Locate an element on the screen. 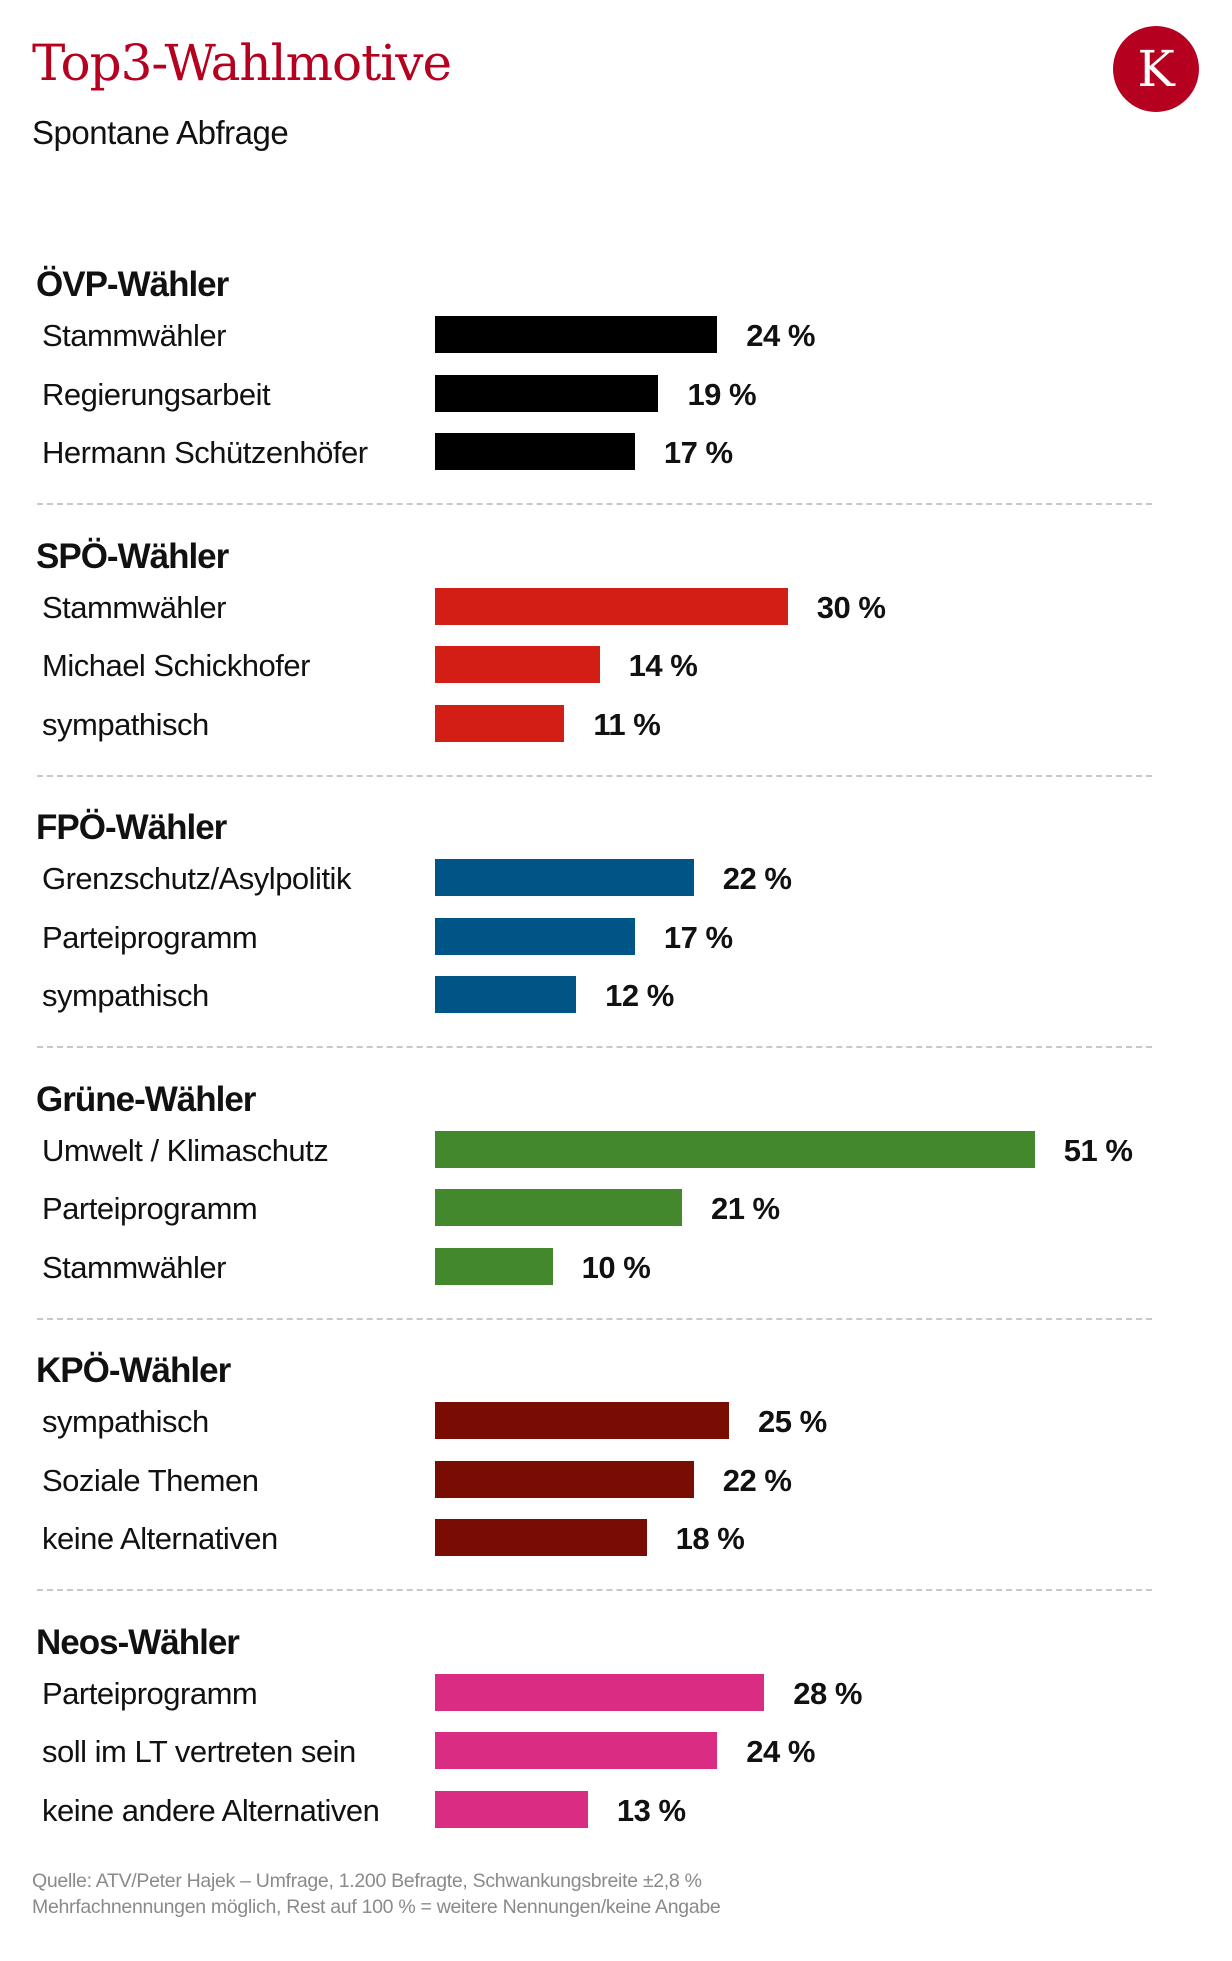 The height and width of the screenshot is (1961, 1232). group-header: Grüne-Wähler is located at coordinates (146, 1099).